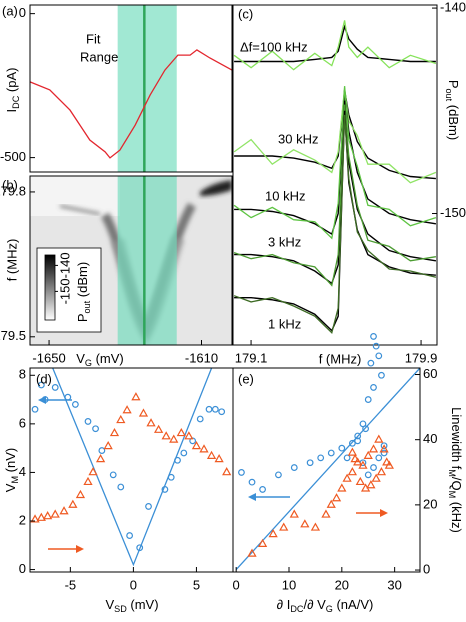 This screenshot has width=466, height=622. What do you see at coordinates (11, 82) in the screenshot?
I see `y-axis-label-part: (pA)` at bounding box center [11, 82].